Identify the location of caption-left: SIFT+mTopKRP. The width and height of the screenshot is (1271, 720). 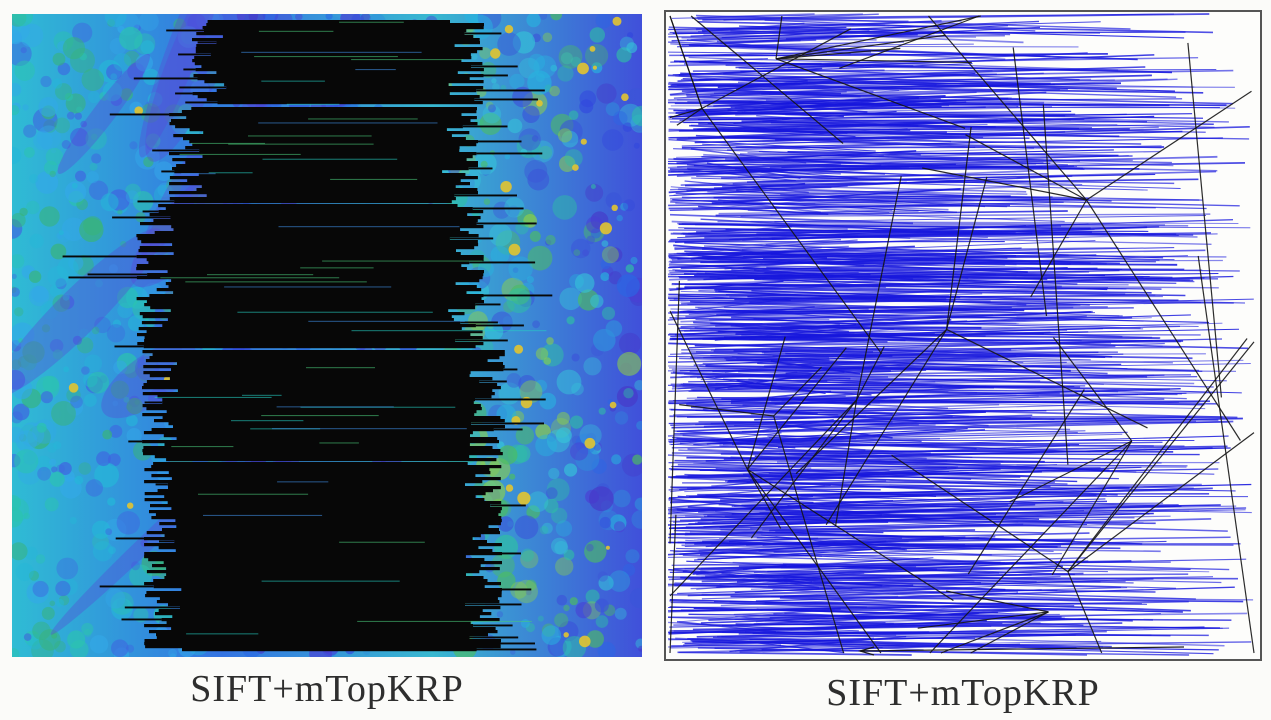
(327, 689).